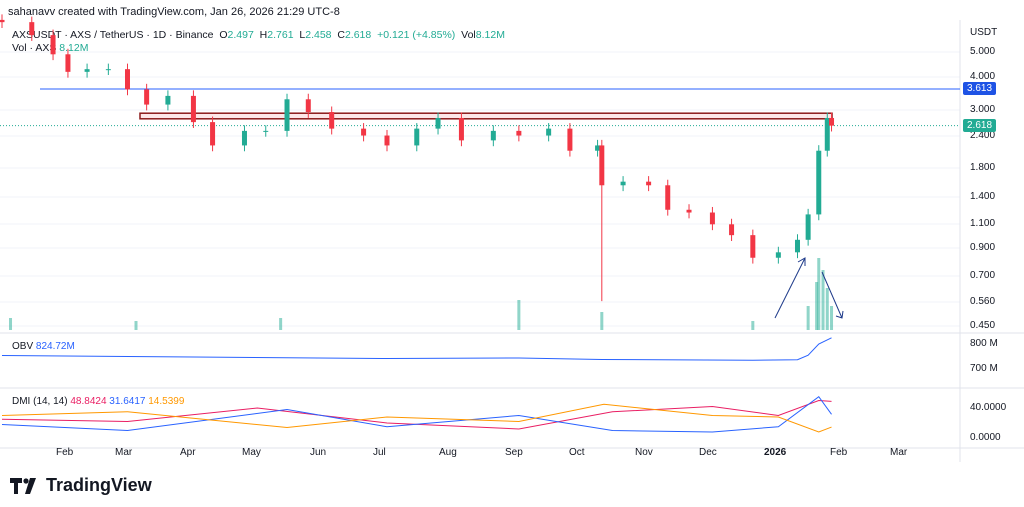 The height and width of the screenshot is (507, 1024). What do you see at coordinates (358, 35) in the screenshot?
I see `close-value: 2.618` at bounding box center [358, 35].